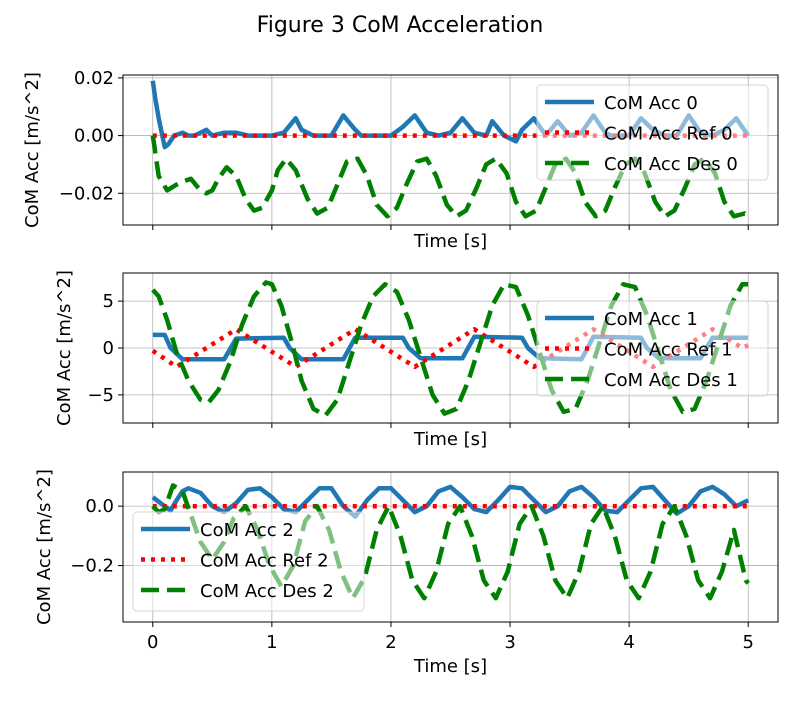  Describe the element at coordinates (92, 566) in the screenshot. I see `y-tick-label: −0.2` at that location.